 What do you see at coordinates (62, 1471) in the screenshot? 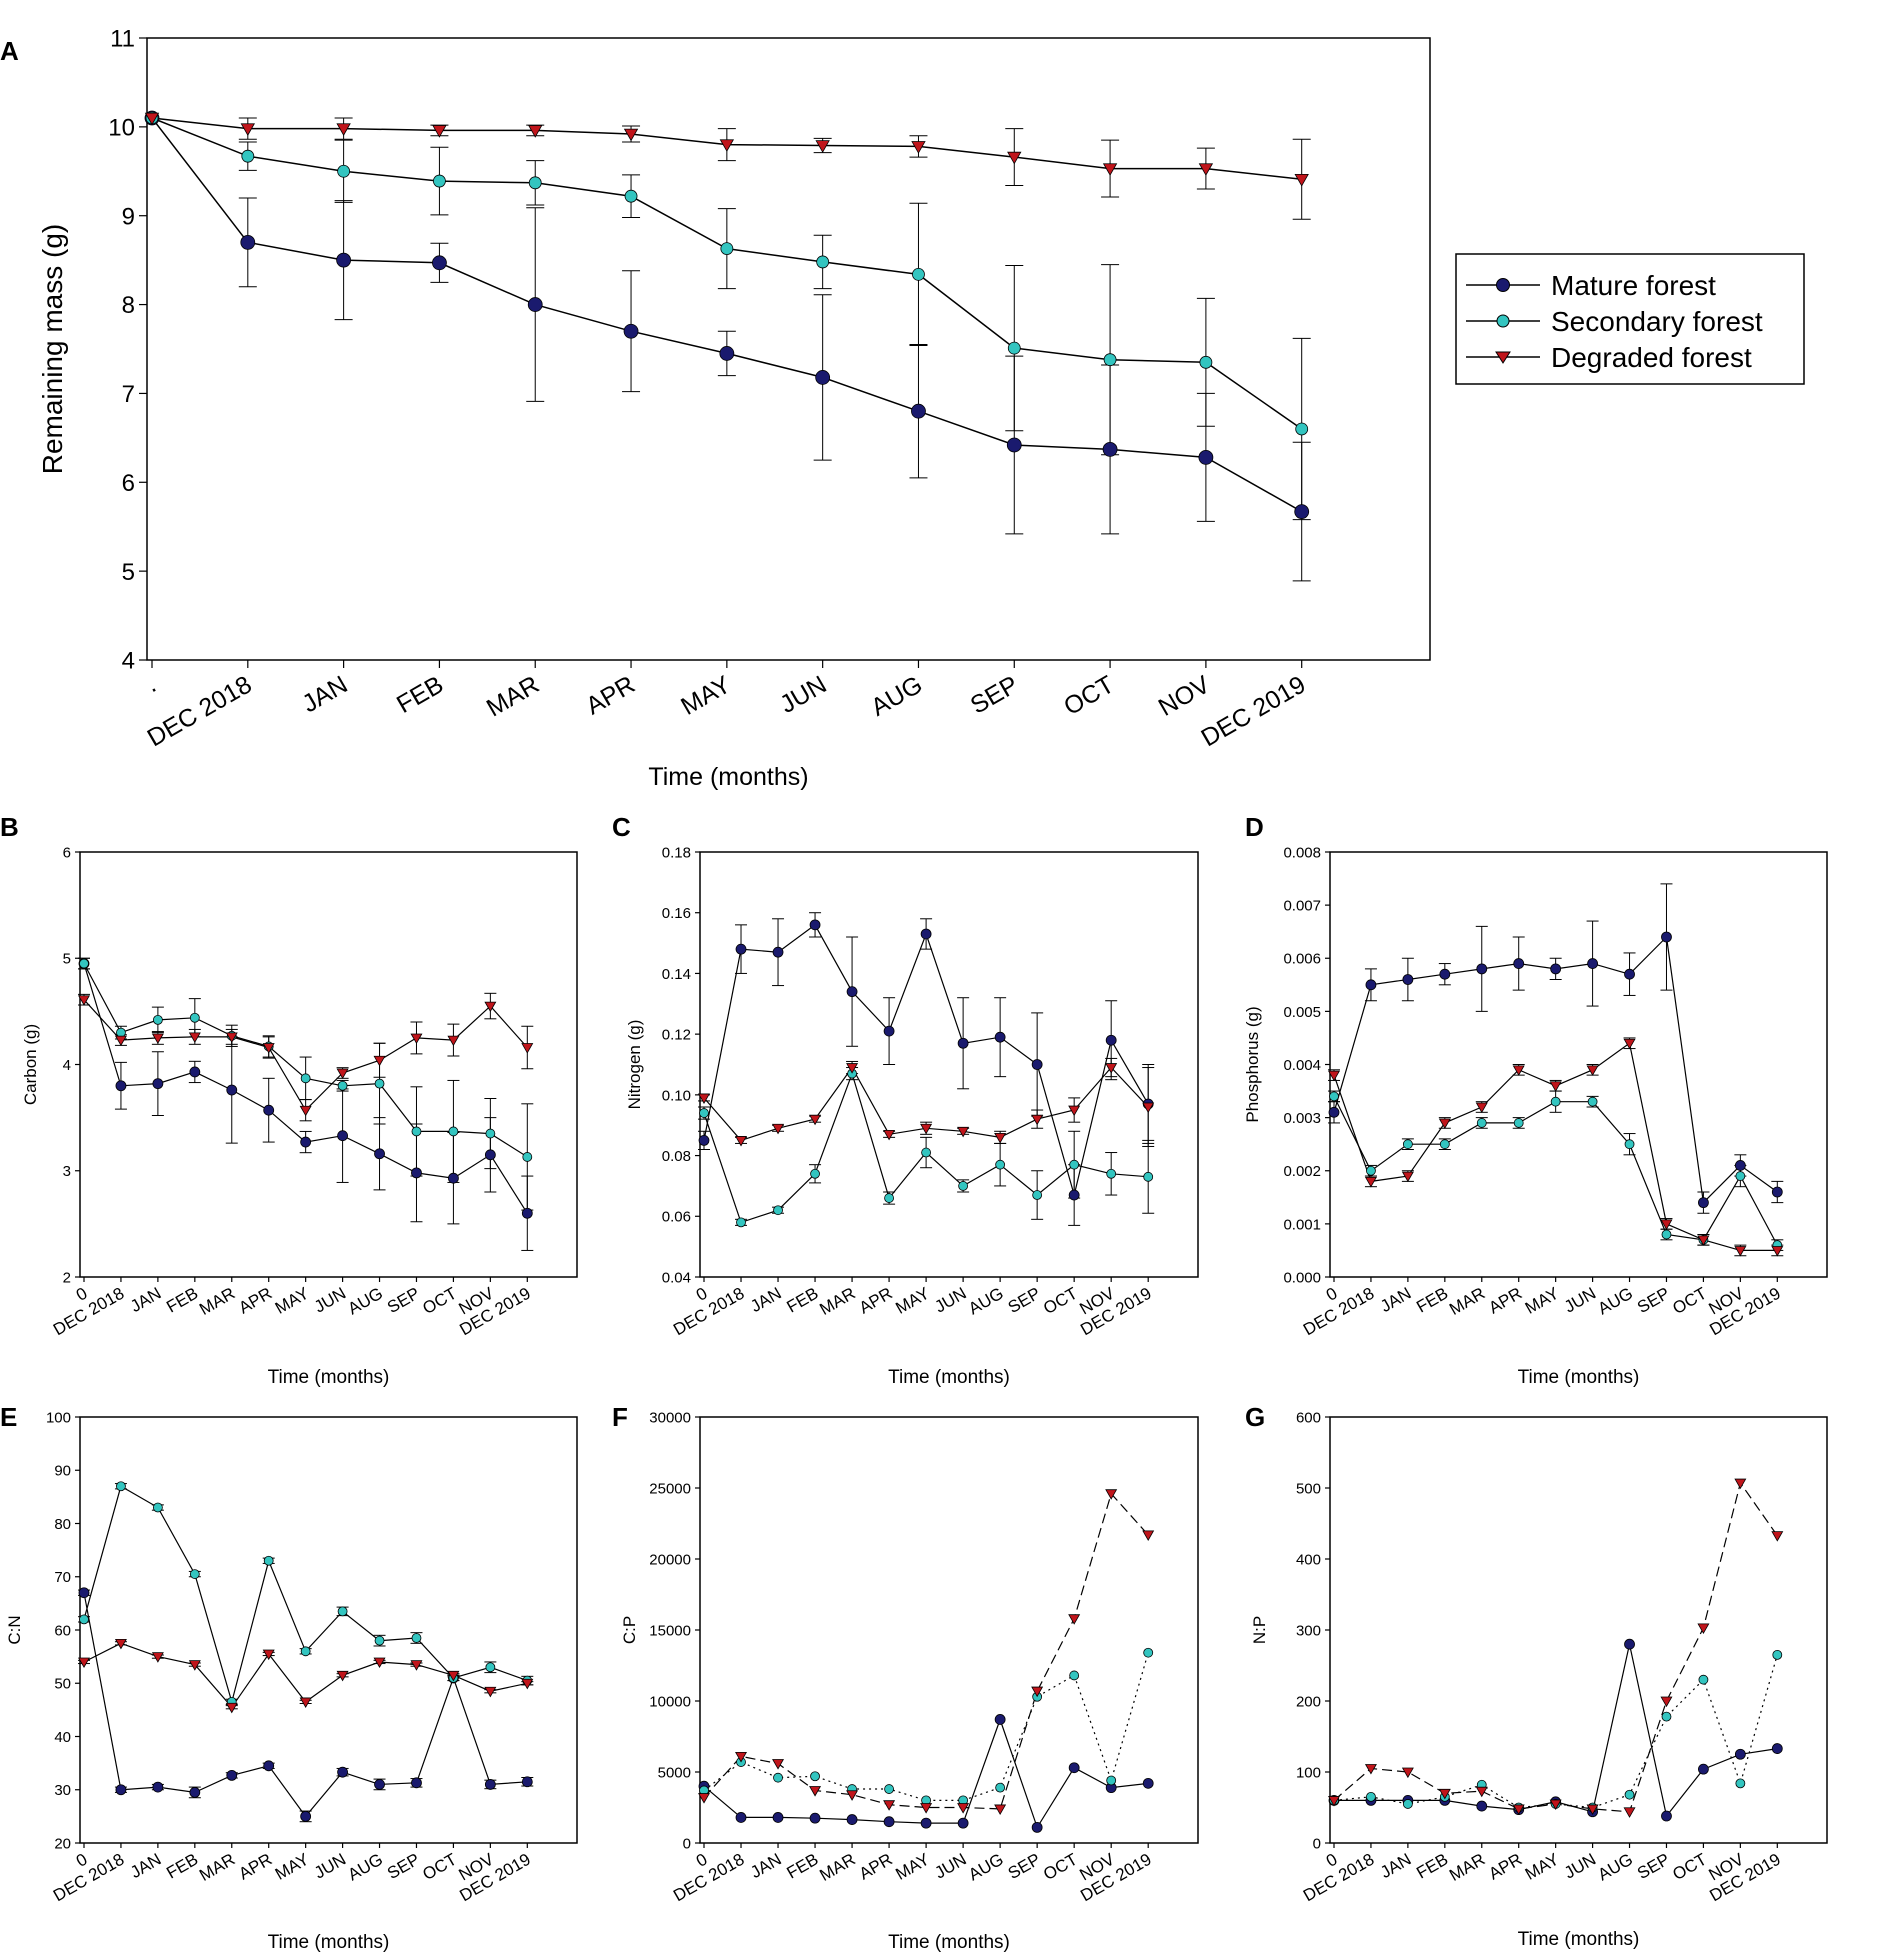
I see `y-tick-label: 90` at bounding box center [62, 1471].